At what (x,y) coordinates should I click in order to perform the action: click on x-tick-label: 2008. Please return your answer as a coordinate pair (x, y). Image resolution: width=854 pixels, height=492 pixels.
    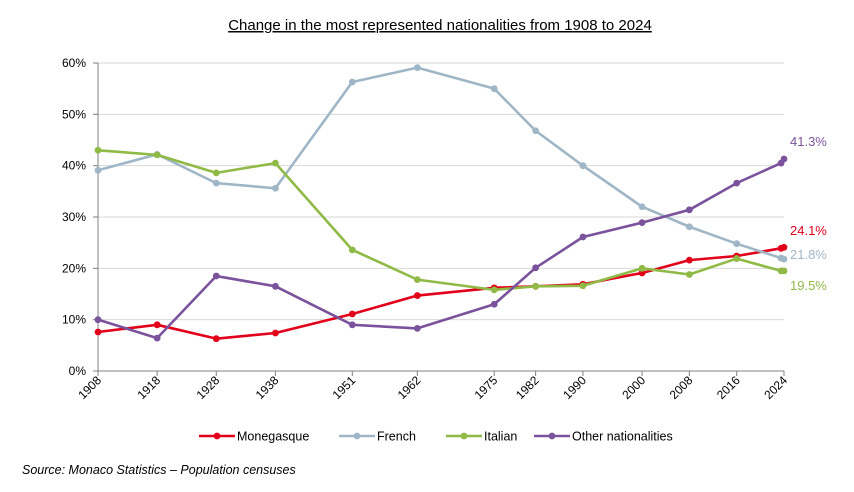
    Looking at the image, I should click on (681, 387).